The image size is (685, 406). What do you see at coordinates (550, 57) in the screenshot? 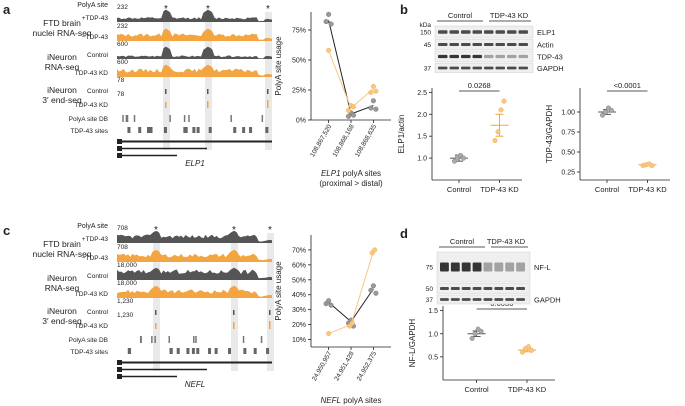
I see `blot-row-label: TDP-43` at bounding box center [550, 57].